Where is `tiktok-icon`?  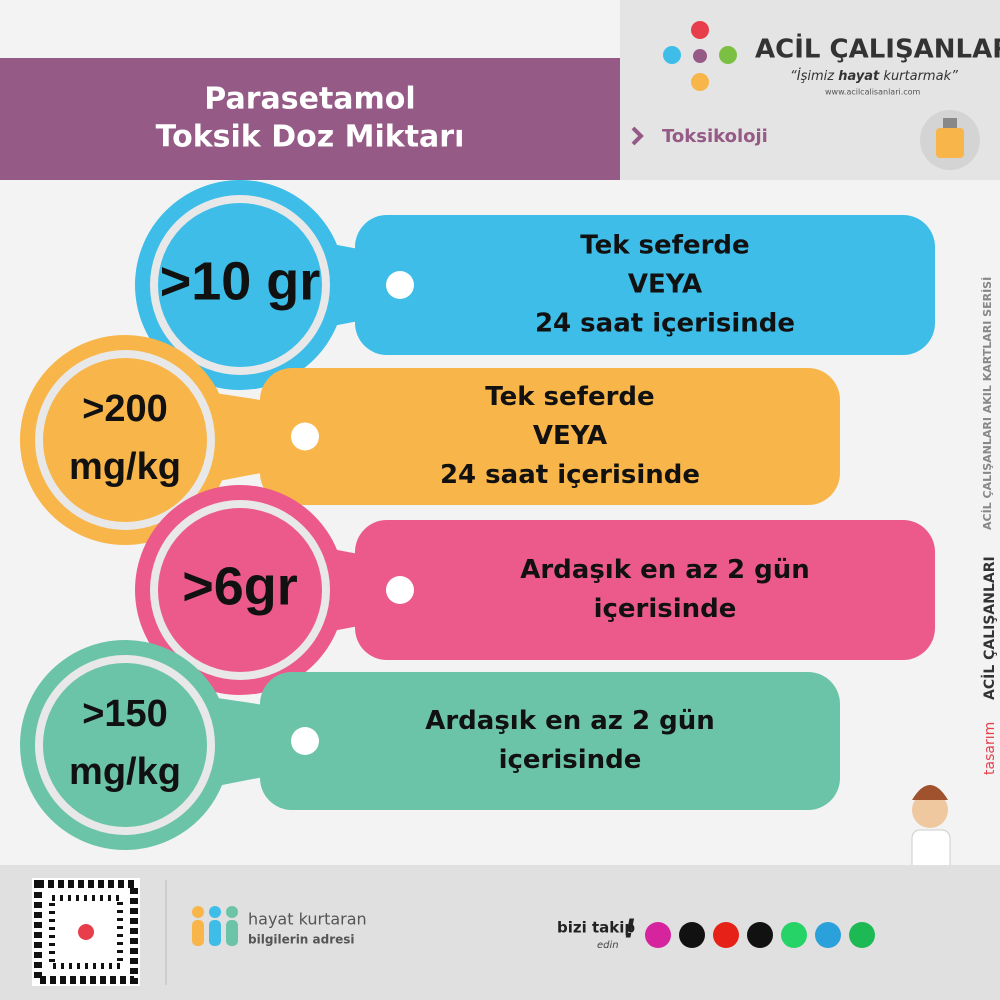
tiktok-icon is located at coordinates (760, 935).